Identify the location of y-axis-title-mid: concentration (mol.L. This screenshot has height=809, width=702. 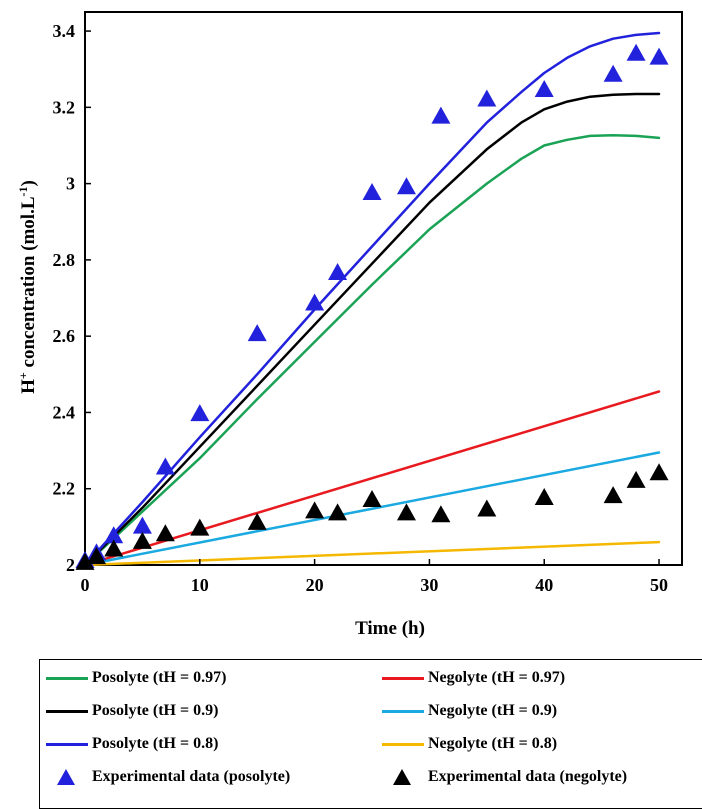
(28, 284).